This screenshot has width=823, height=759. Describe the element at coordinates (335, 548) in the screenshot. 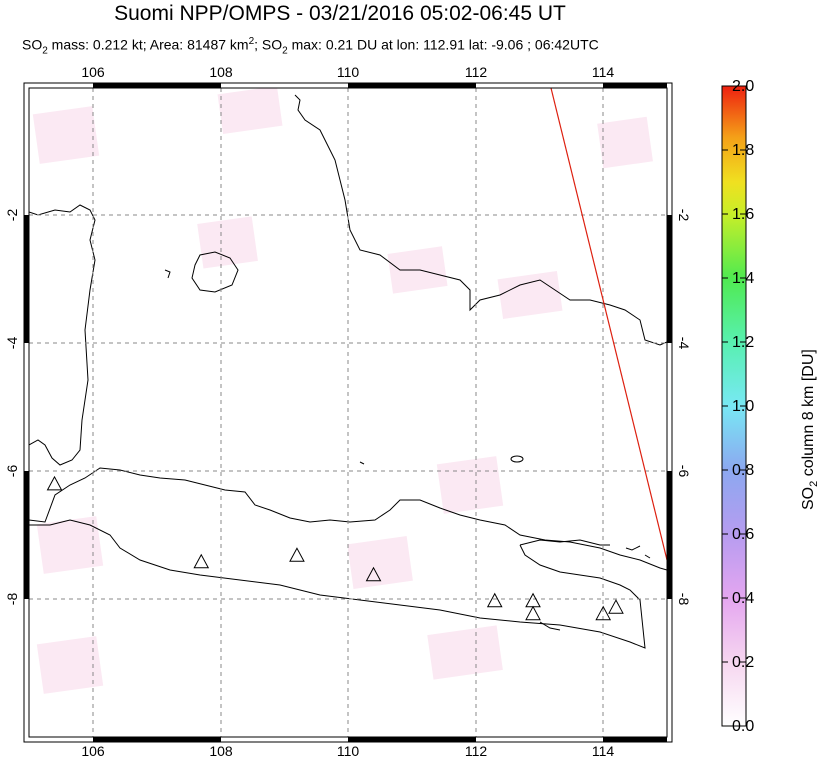

I see `volcano-markers` at that location.